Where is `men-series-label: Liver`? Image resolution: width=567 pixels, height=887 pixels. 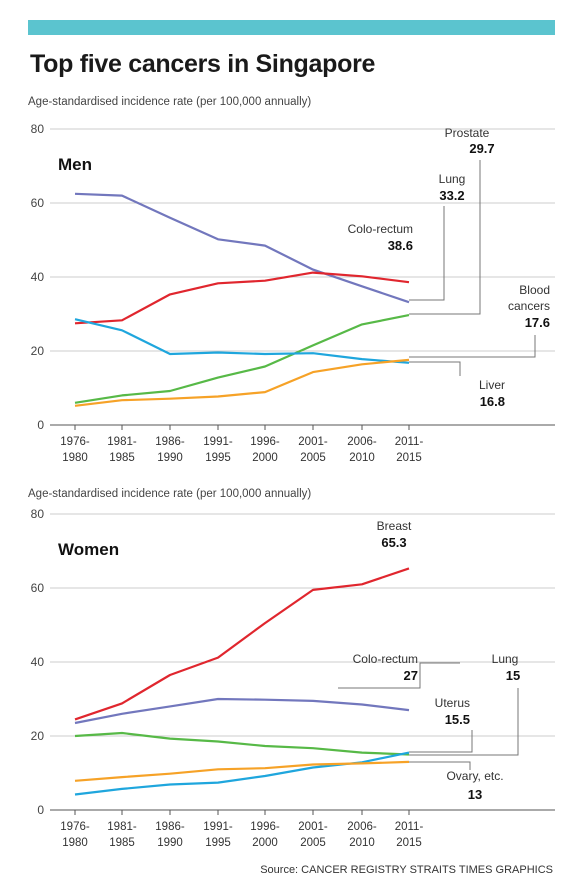
men-series-label: Liver is located at coordinates (492, 385).